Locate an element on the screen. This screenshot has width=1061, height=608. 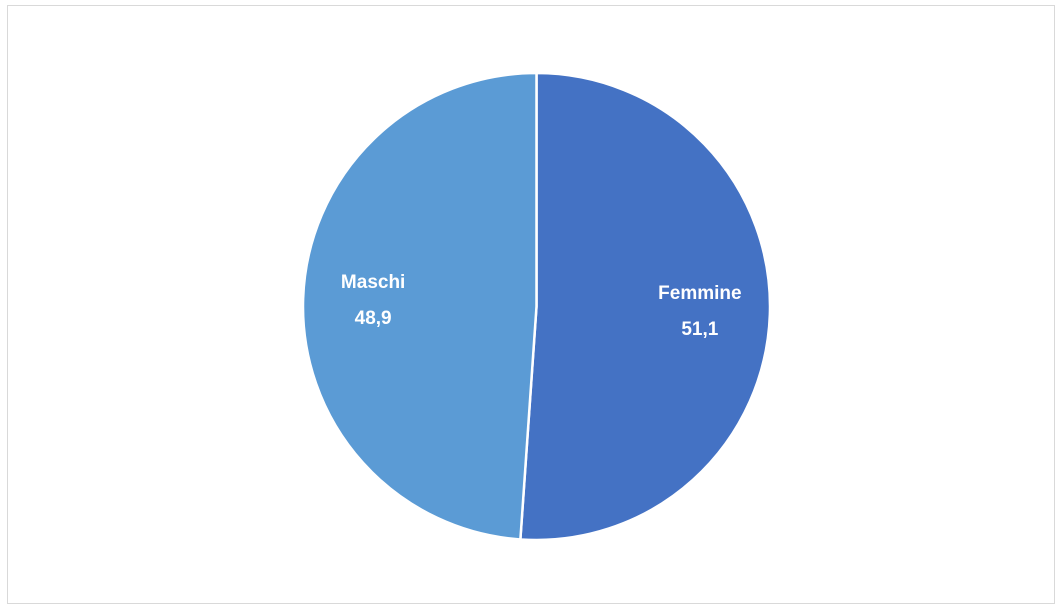
slice-label: Maschi is located at coordinates (373, 282).